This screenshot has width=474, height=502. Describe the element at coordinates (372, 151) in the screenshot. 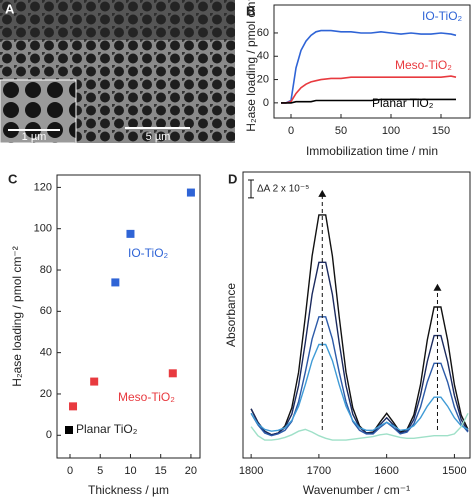

I see `x-axis-label: Immobilization time / min` at that location.